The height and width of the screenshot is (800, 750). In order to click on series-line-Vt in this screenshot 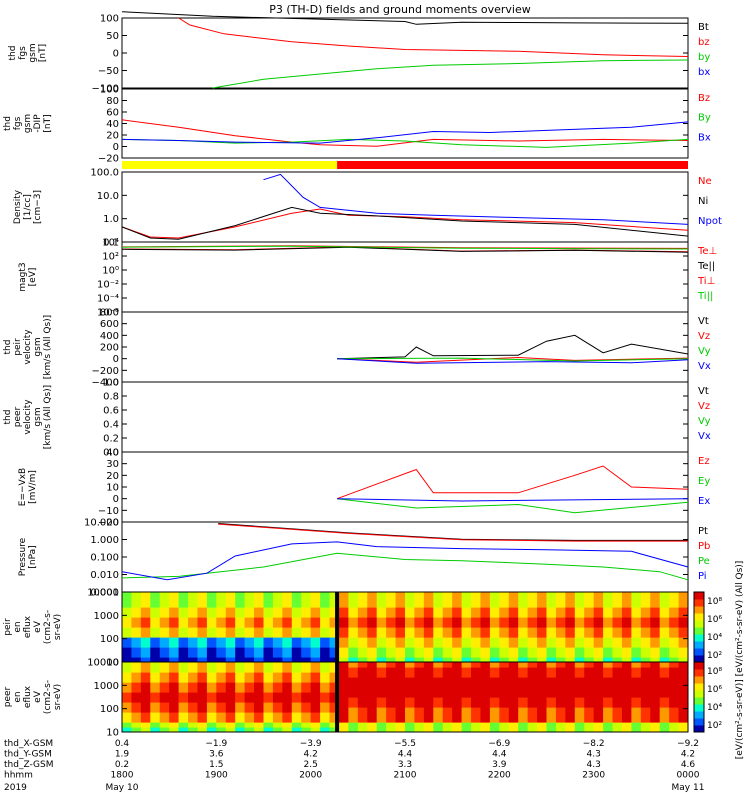, I will do `click(513, 347)`.